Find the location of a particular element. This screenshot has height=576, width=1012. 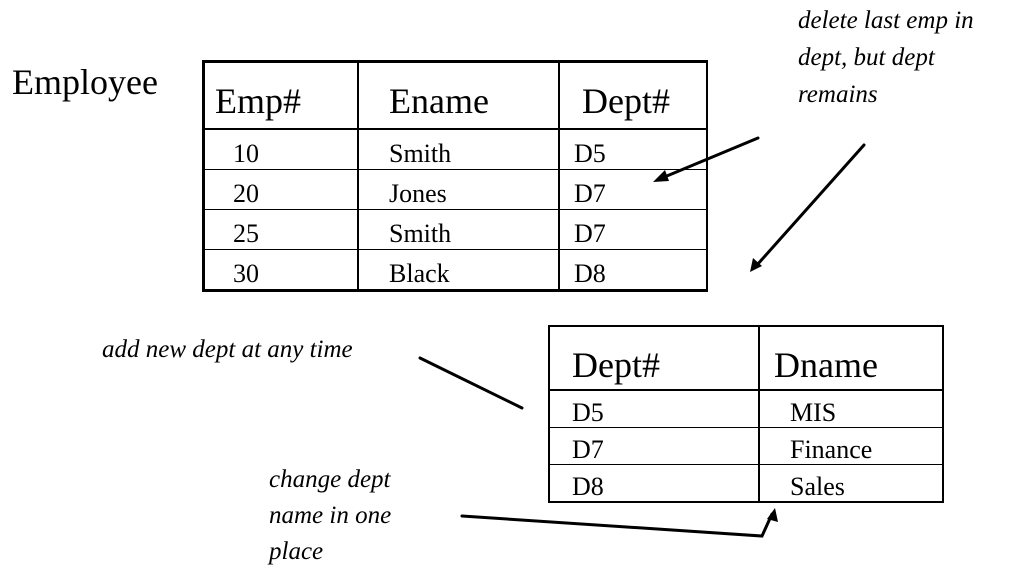

employee-header-ename: Ename is located at coordinates (458, 95).